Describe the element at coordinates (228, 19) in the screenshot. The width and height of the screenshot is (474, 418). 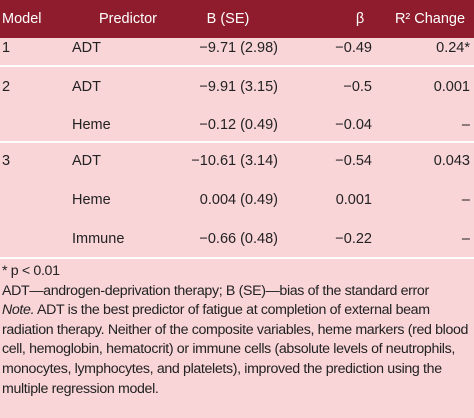
I see `header-cell: B (SE)` at that location.